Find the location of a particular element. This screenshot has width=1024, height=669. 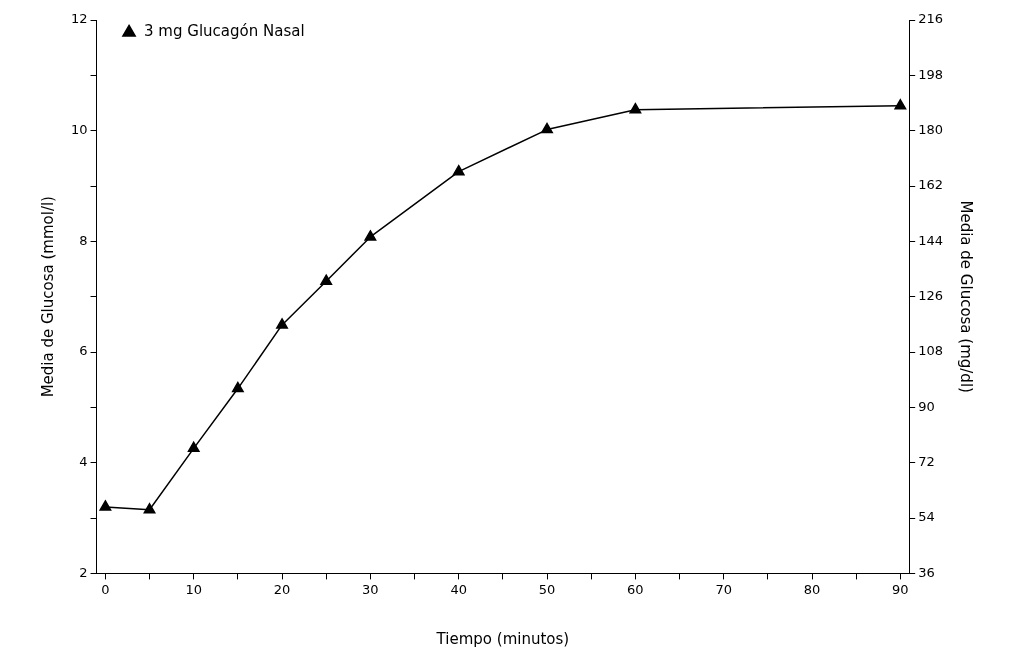

x-tick-label: 50 is located at coordinates (547, 589).